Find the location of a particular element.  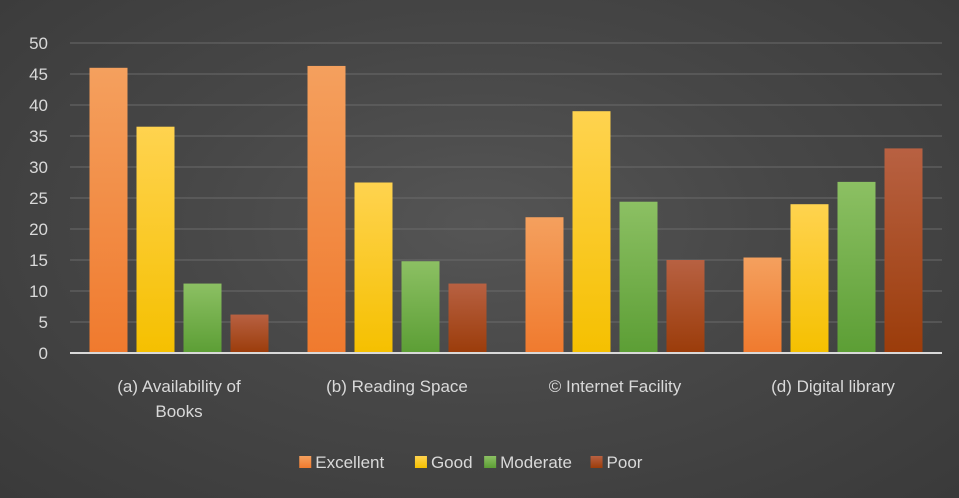

y-tick-label: 10 is located at coordinates (38, 291).